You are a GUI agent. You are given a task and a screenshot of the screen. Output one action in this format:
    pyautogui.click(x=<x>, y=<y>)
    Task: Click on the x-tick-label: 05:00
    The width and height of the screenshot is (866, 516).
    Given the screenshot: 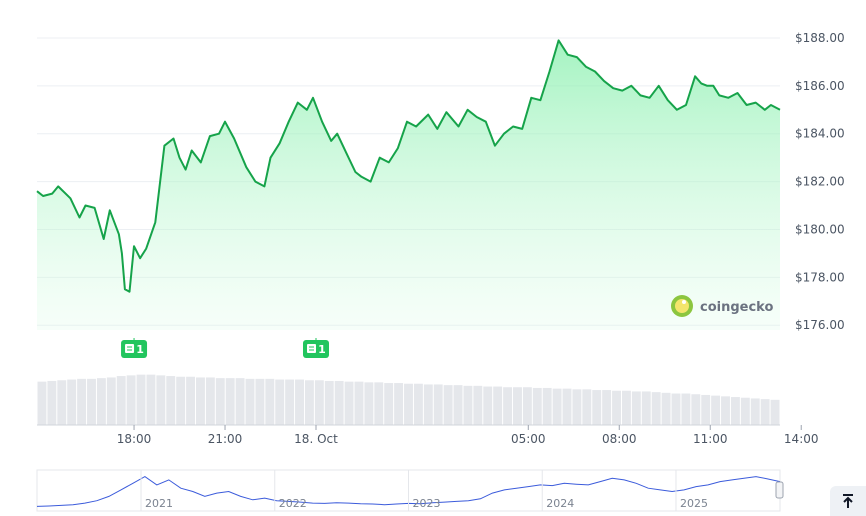 What is the action you would take?
    pyautogui.click(x=528, y=439)
    